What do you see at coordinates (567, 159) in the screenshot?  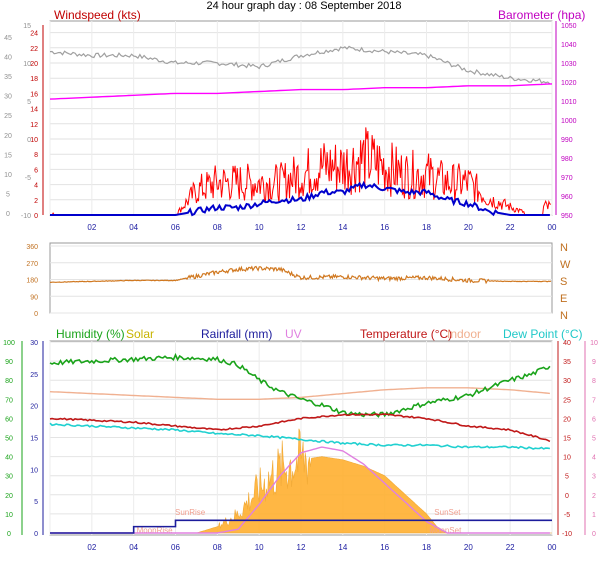 I see `barometer-tick-label: 980` at bounding box center [567, 159].